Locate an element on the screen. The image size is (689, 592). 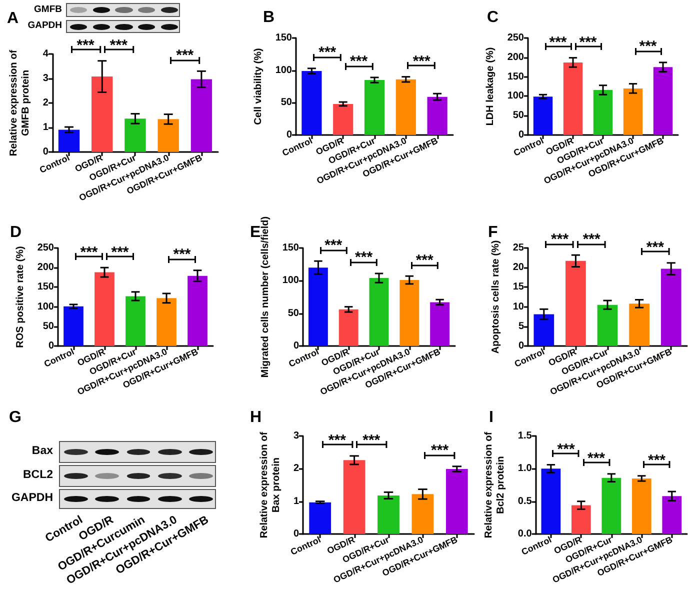
y-axis-title: Relative expression of GMFB protein is located at coordinates (20, 102).